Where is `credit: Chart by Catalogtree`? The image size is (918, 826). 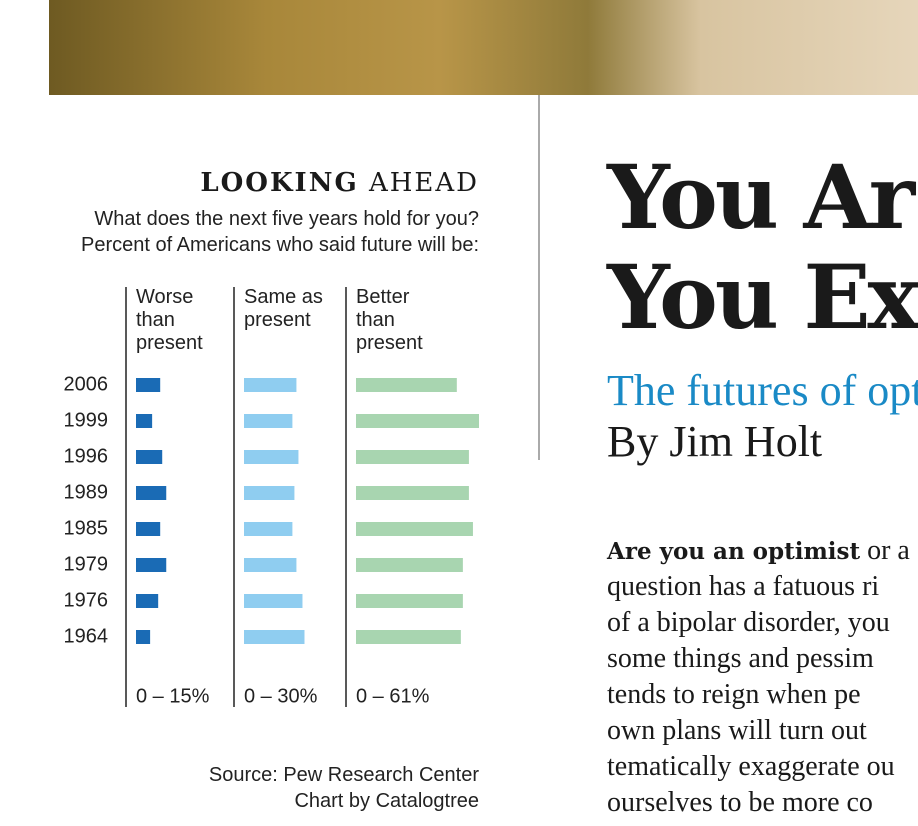 credit: Chart by Catalogtree is located at coordinates (386, 801).